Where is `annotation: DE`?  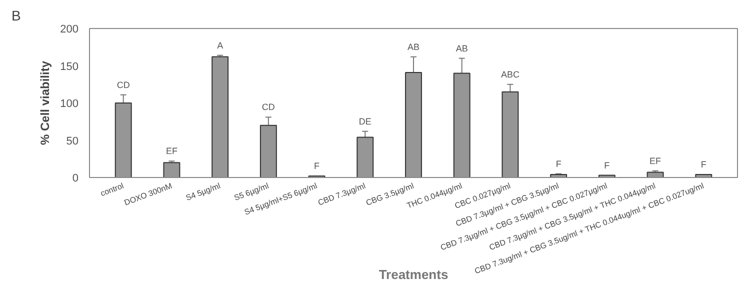
annotation: DE is located at coordinates (365, 121).